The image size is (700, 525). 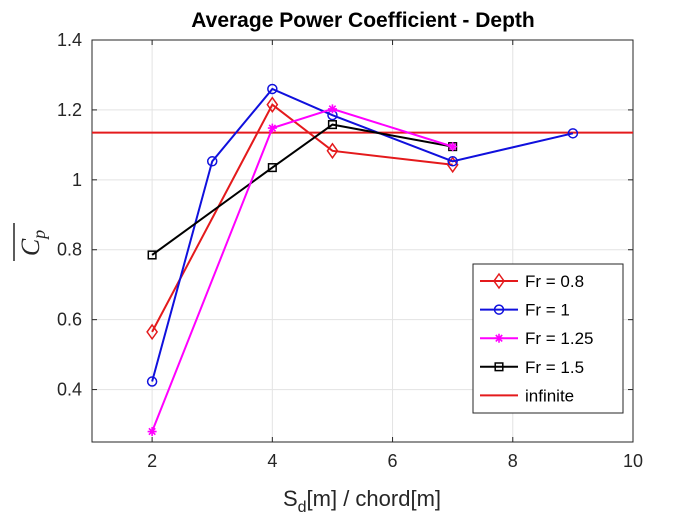 I want to click on y-tick-label: 0.8, so click(x=69, y=250).